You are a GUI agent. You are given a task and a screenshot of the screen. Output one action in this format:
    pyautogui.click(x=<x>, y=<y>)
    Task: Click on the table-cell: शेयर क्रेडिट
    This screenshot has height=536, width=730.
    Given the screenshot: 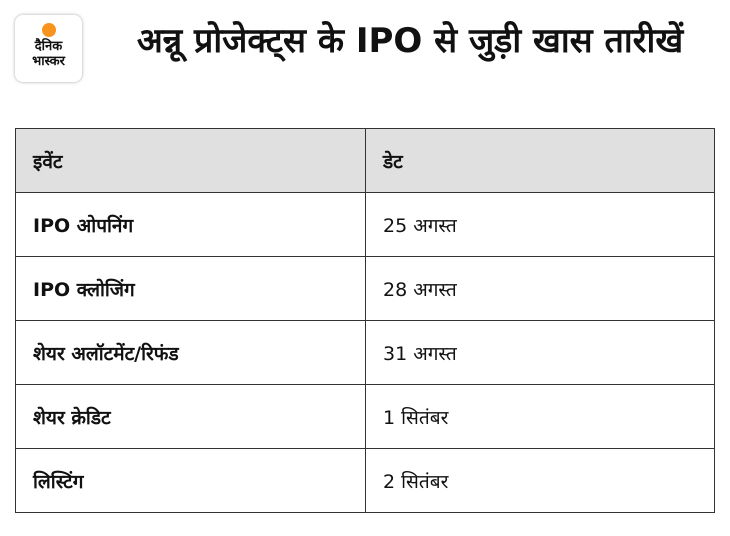 What is the action you would take?
    pyautogui.click(x=190, y=416)
    